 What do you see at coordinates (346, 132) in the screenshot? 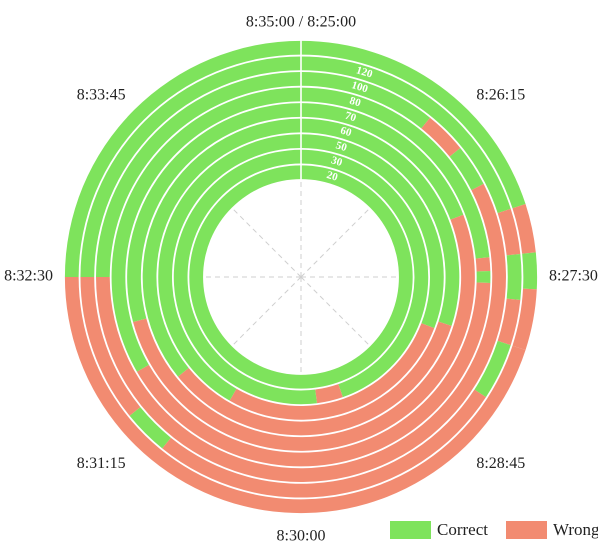
I see `ring-label: 60` at bounding box center [346, 132].